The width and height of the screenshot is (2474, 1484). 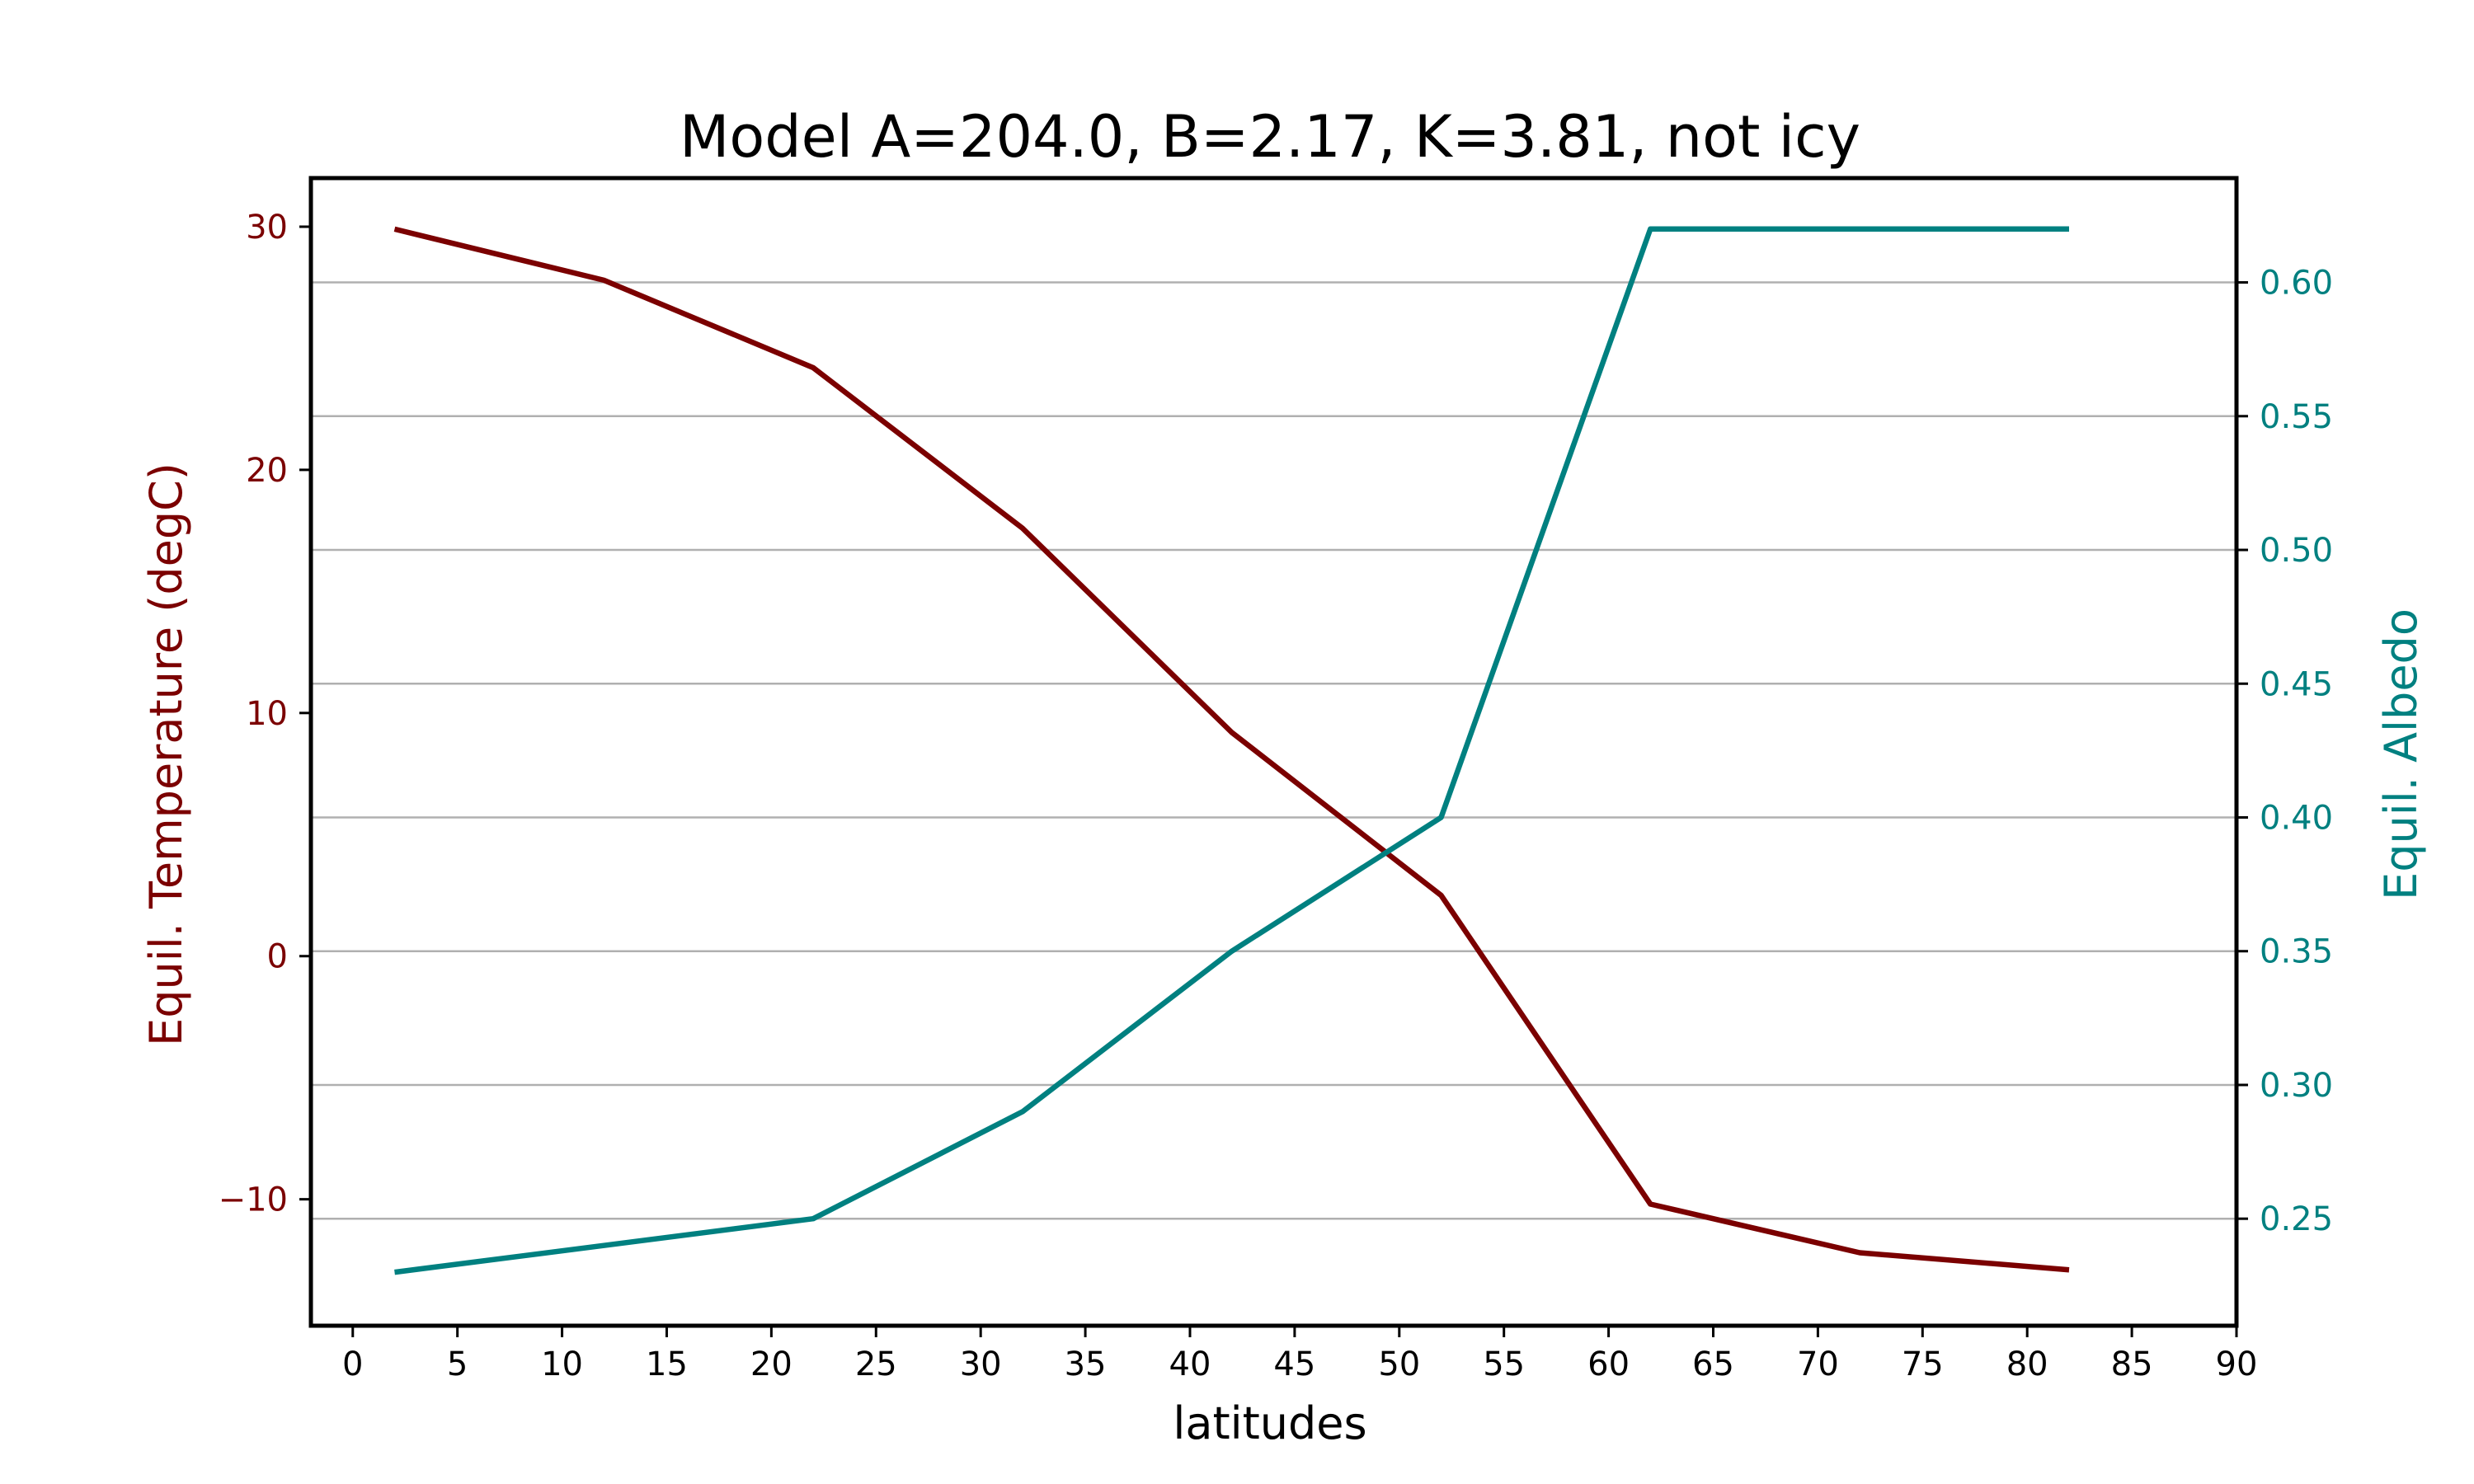 What do you see at coordinates (667, 1364) in the screenshot?
I see `x-tick-label: 15` at bounding box center [667, 1364].